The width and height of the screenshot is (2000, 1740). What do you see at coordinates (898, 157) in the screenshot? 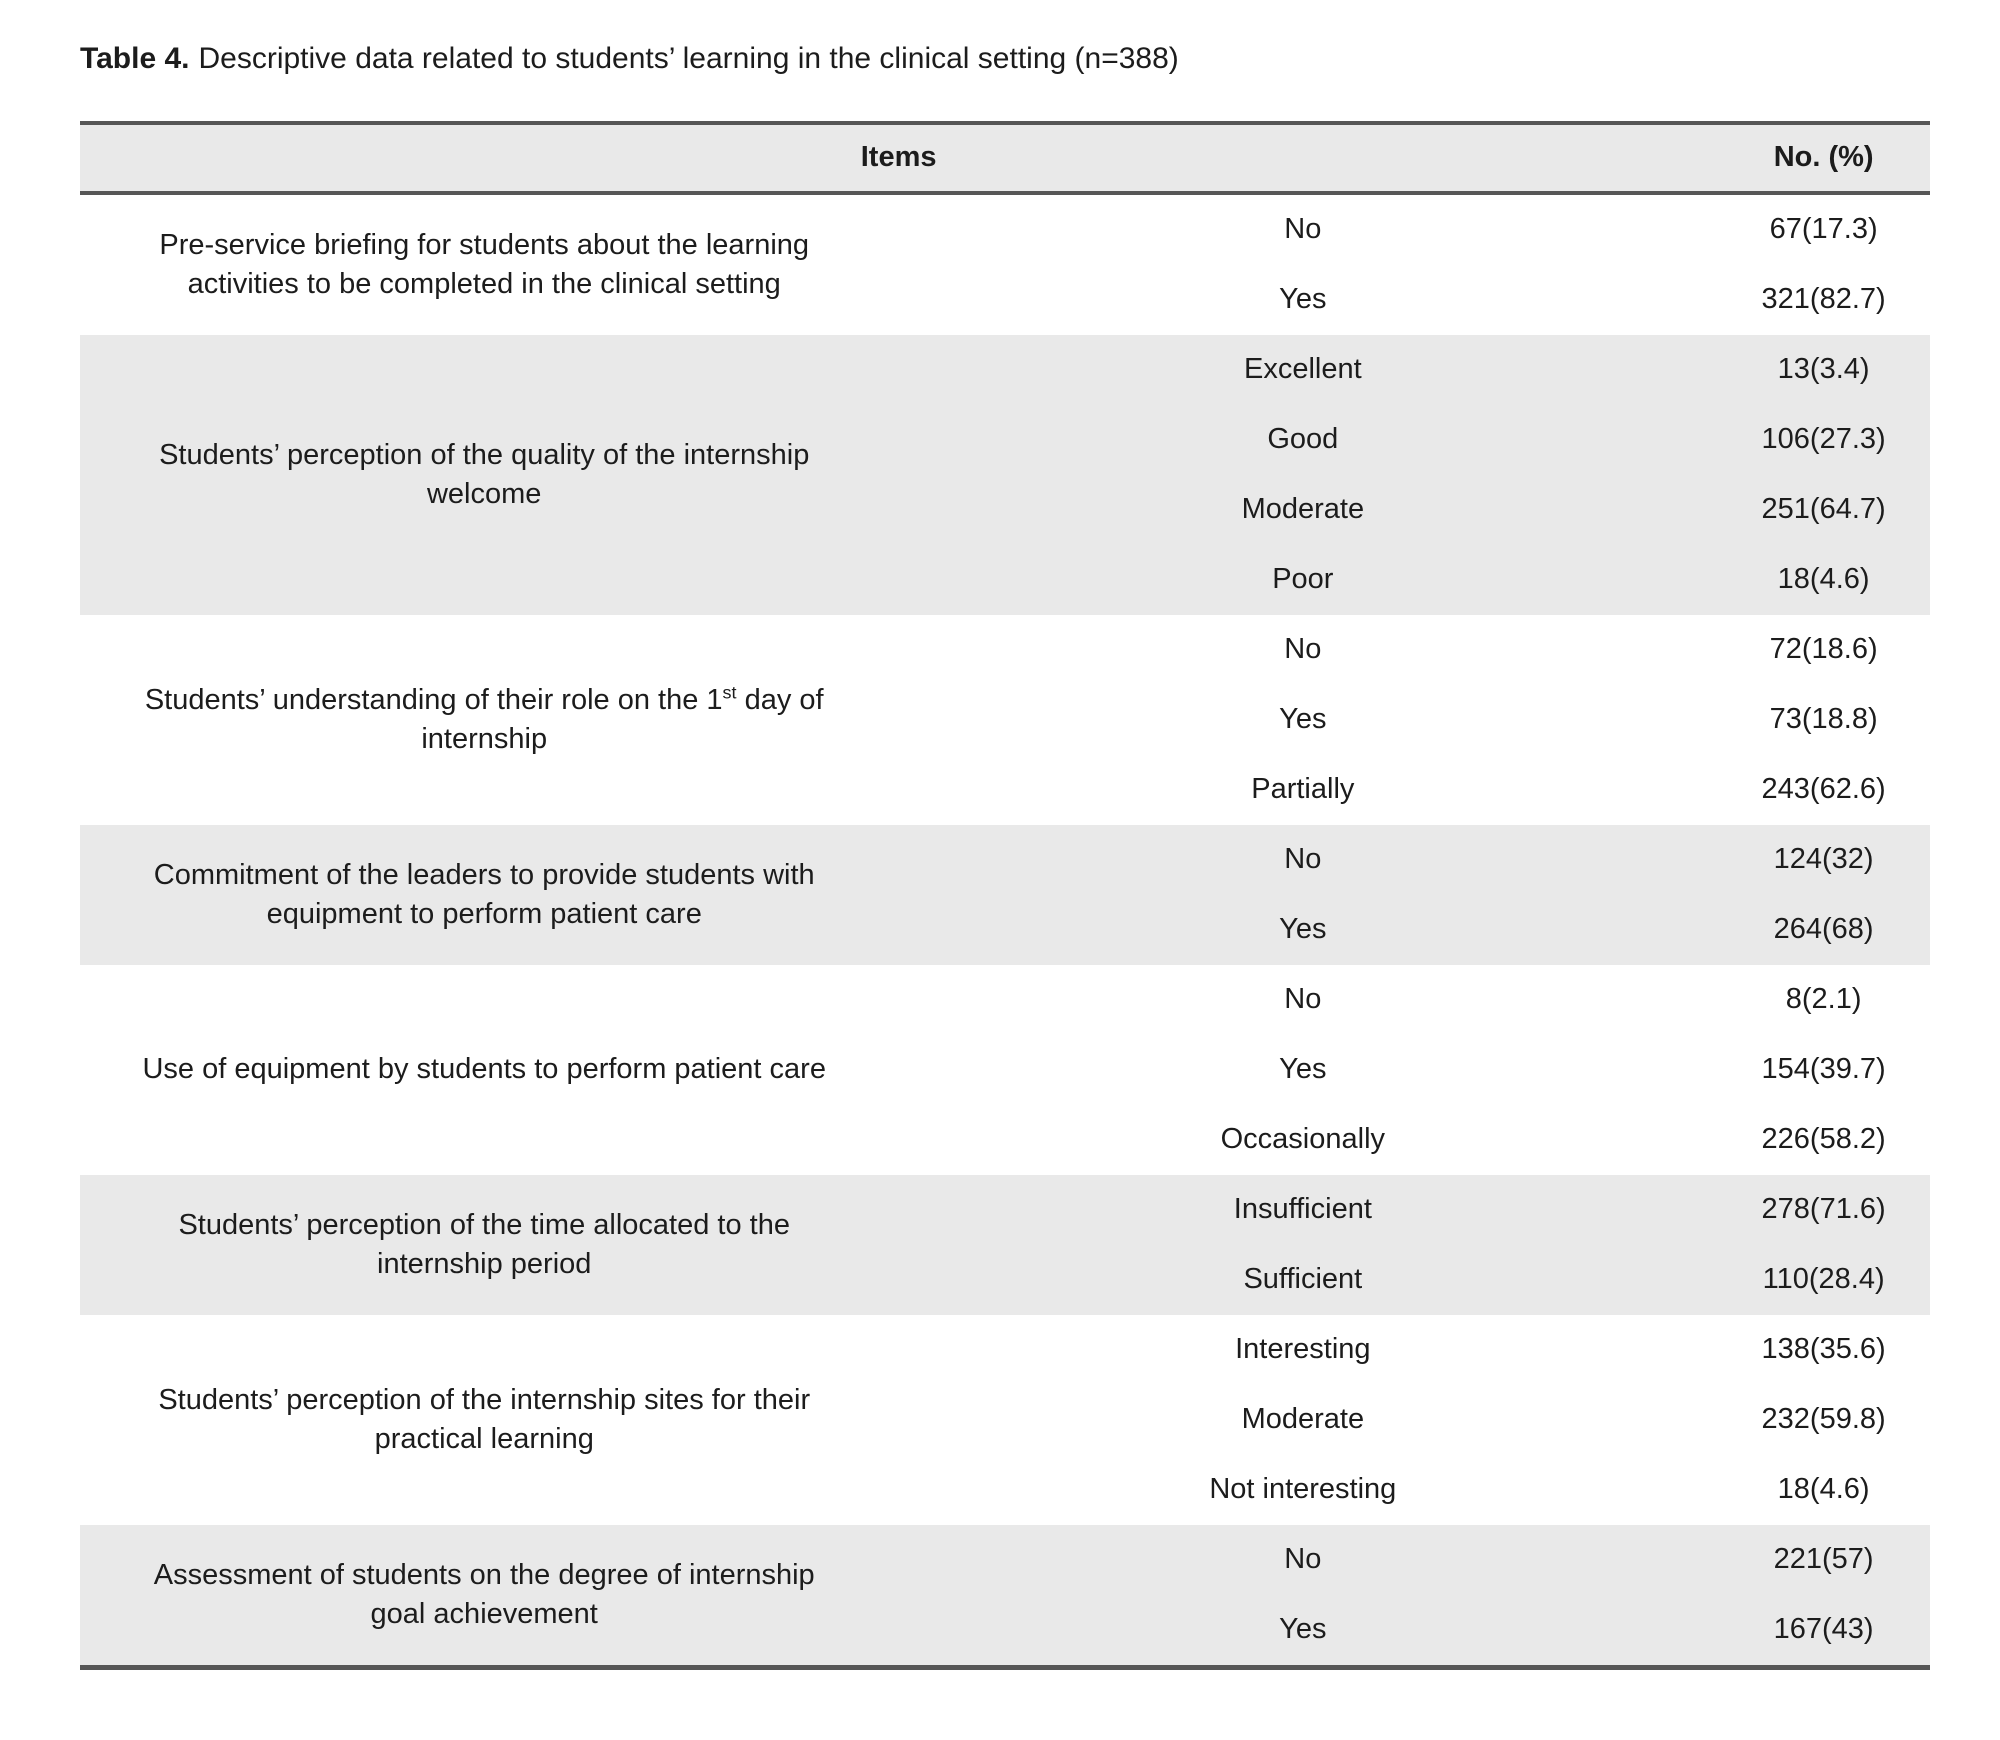
I see `column-header-items: Items` at bounding box center [898, 157].